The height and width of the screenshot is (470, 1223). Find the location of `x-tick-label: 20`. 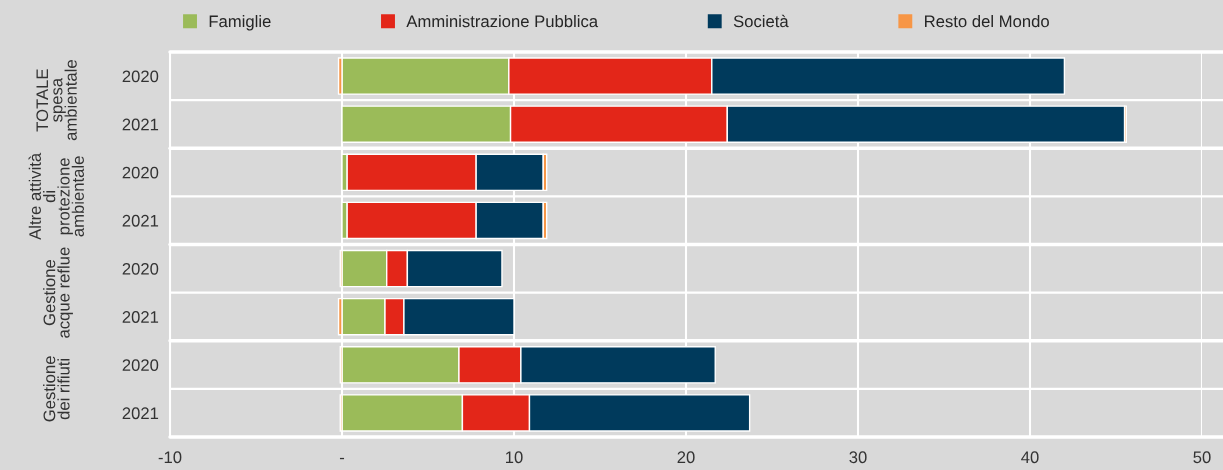

x-tick-label: 20 is located at coordinates (686, 457).